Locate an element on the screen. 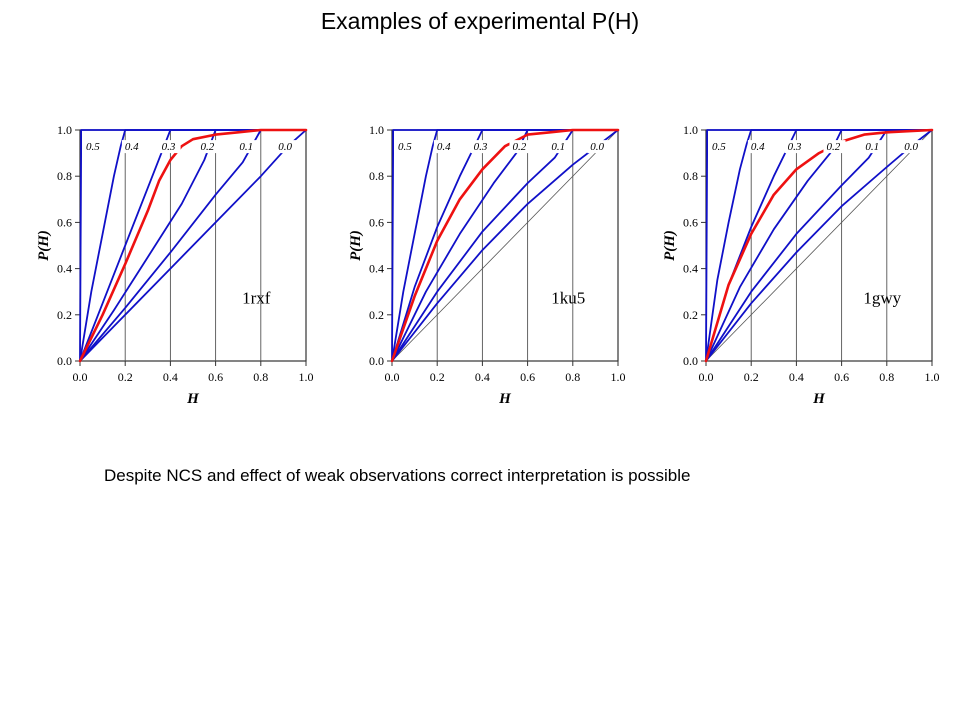  structure-label: 1gwy is located at coordinates (882, 297).